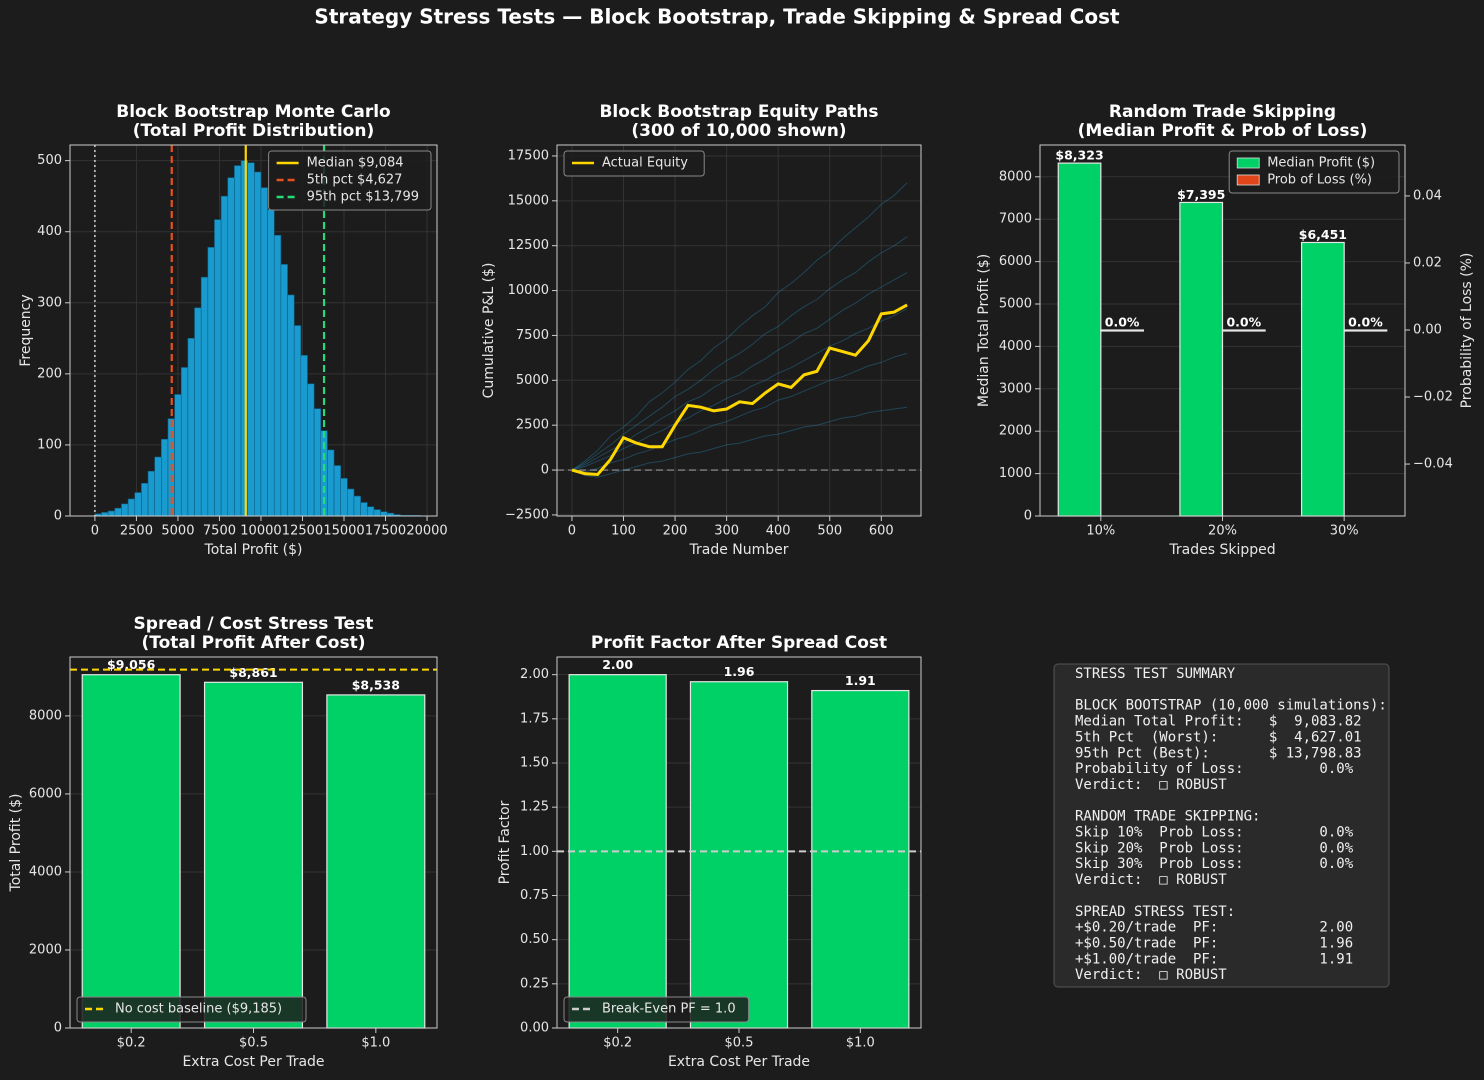 The height and width of the screenshot is (1080, 1484). I want to click on y-tick-label: 1.75, so click(534, 718).